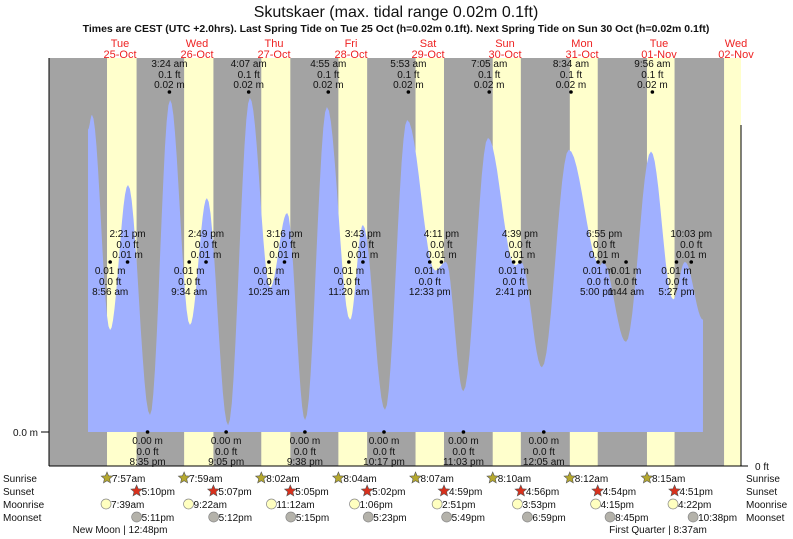  Describe the element at coordinates (158, 492) in the screenshot. I see `sunset-time: 5:10pm` at that location.